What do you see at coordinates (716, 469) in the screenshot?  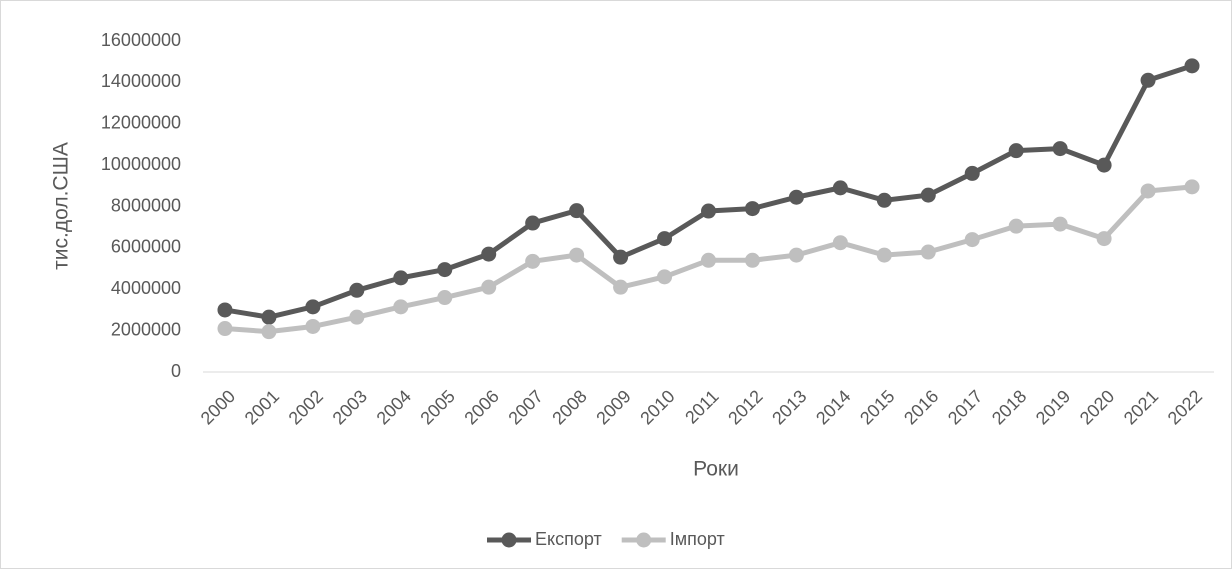 I see `x-axis-title: Роки` at bounding box center [716, 469].